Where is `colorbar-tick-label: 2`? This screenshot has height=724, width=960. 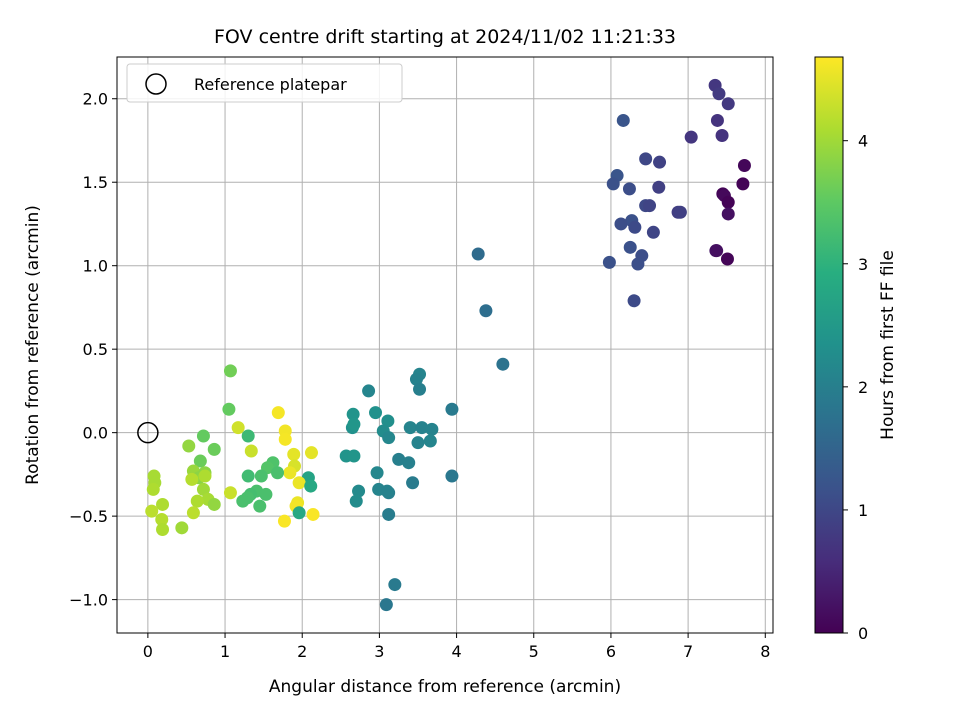 colorbar-tick-label: 2 is located at coordinates (863, 387).